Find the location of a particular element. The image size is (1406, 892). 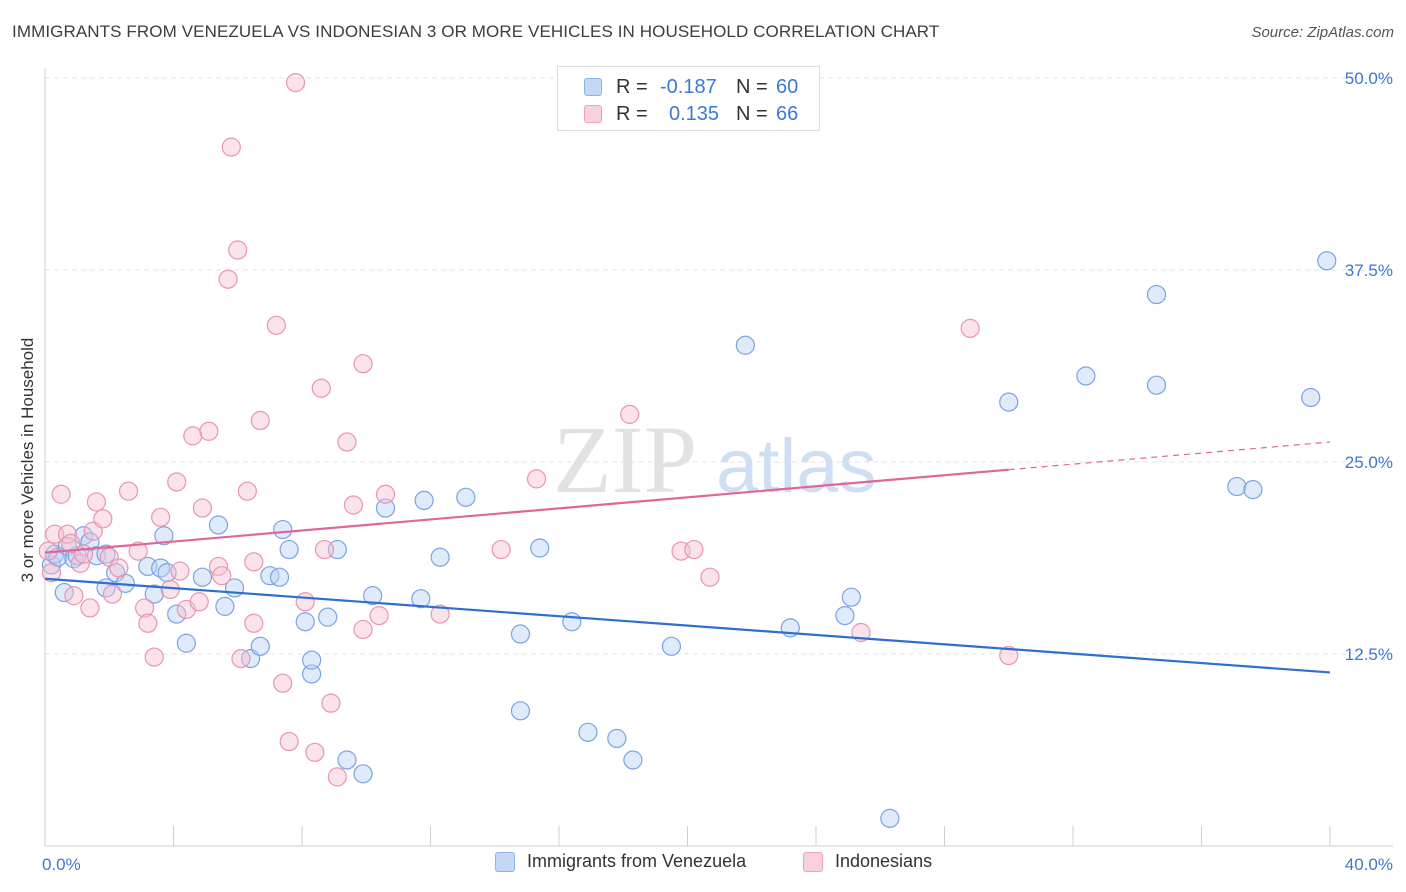

trend-line-indonesians-extension is located at coordinates (1169, 456).